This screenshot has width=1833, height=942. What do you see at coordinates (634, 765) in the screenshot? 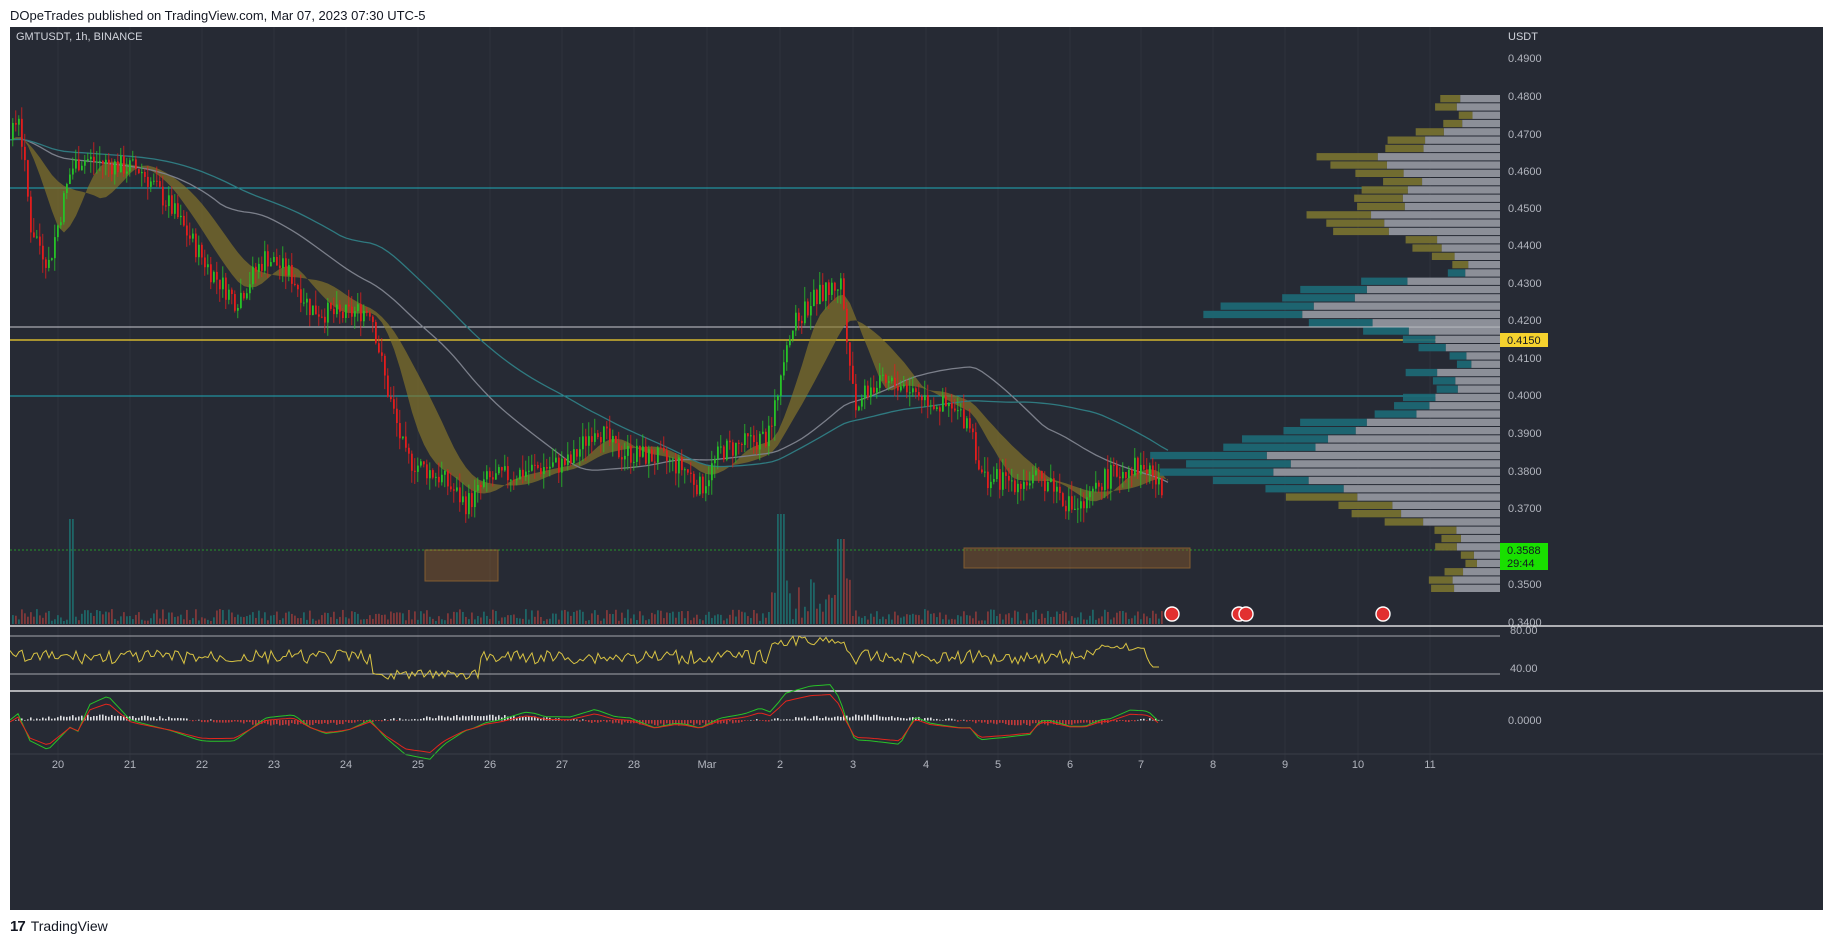
I see `date-tick-label: 28` at bounding box center [634, 765].